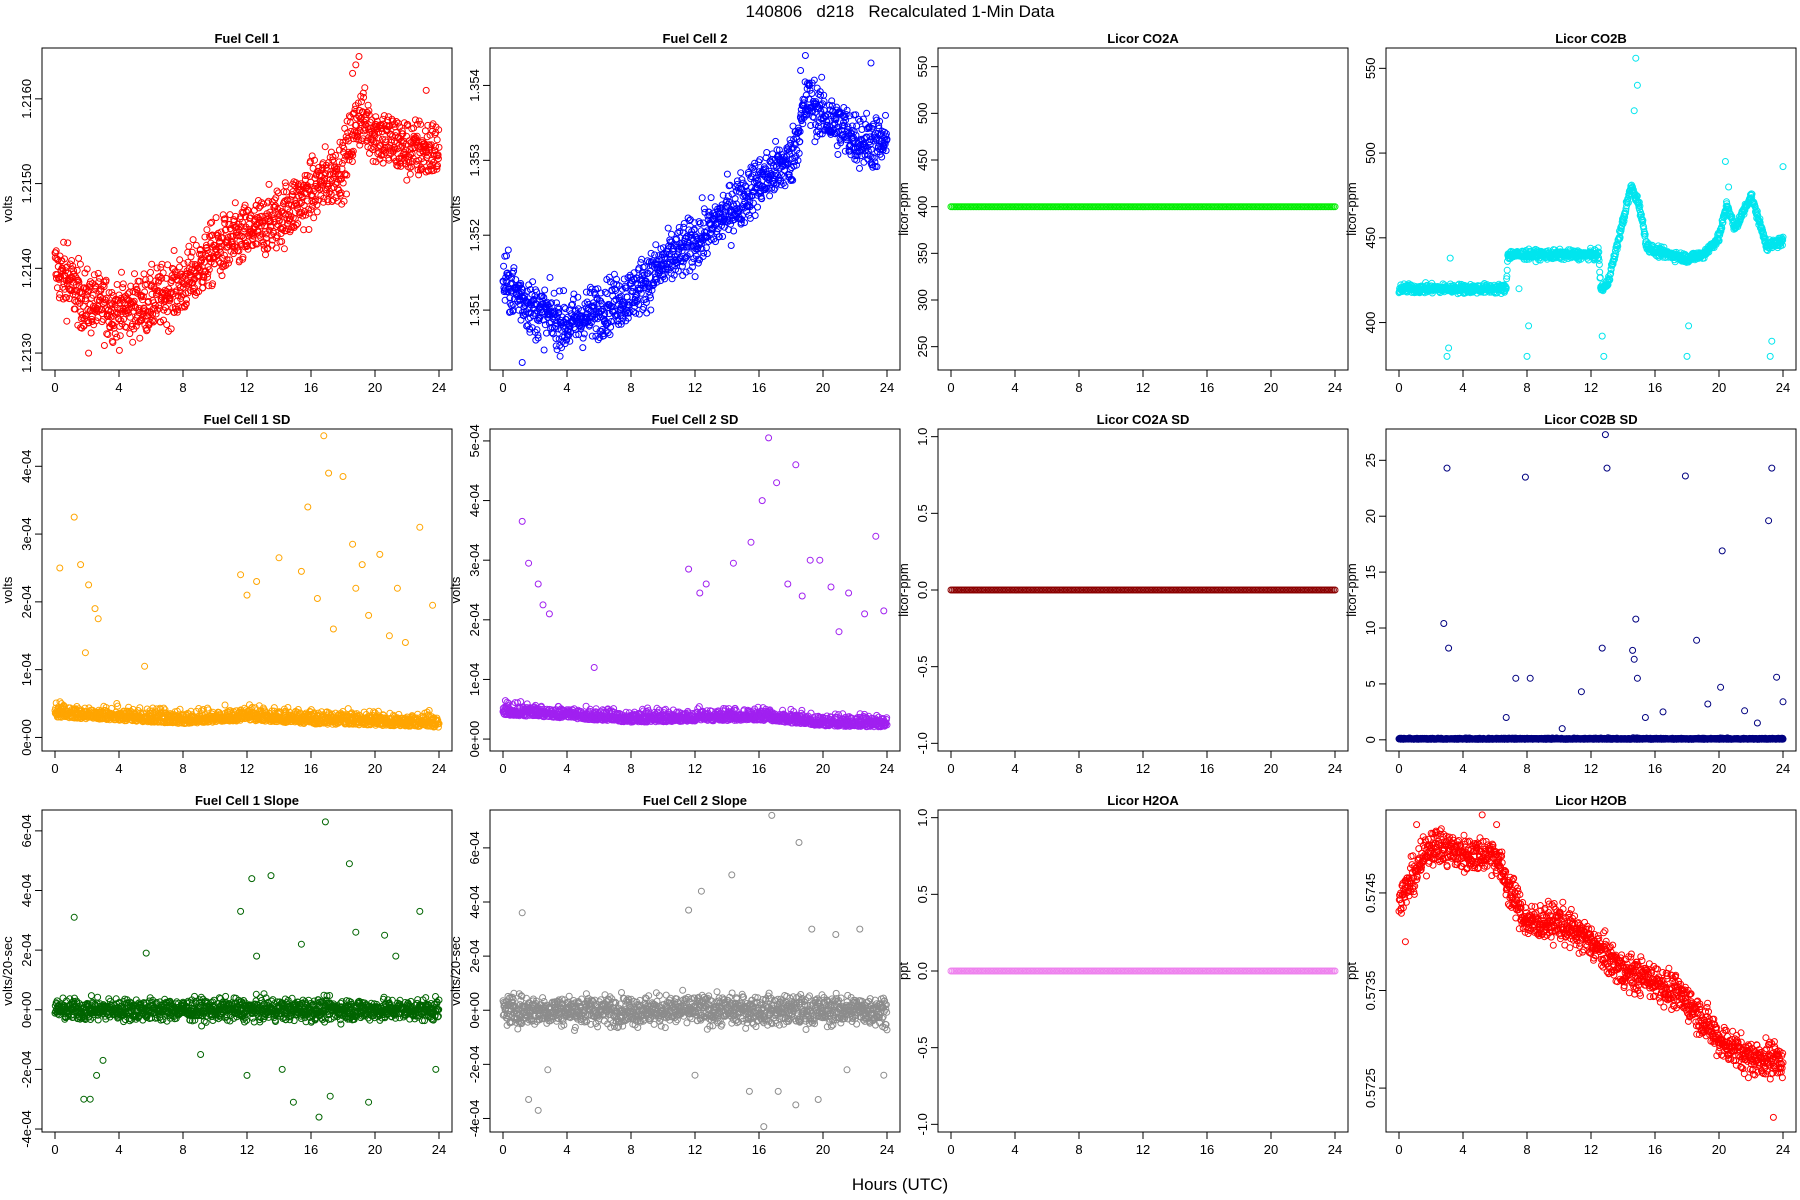 This screenshot has height=1200, width=1800. I want to click on plot-frame, so click(1591, 209).